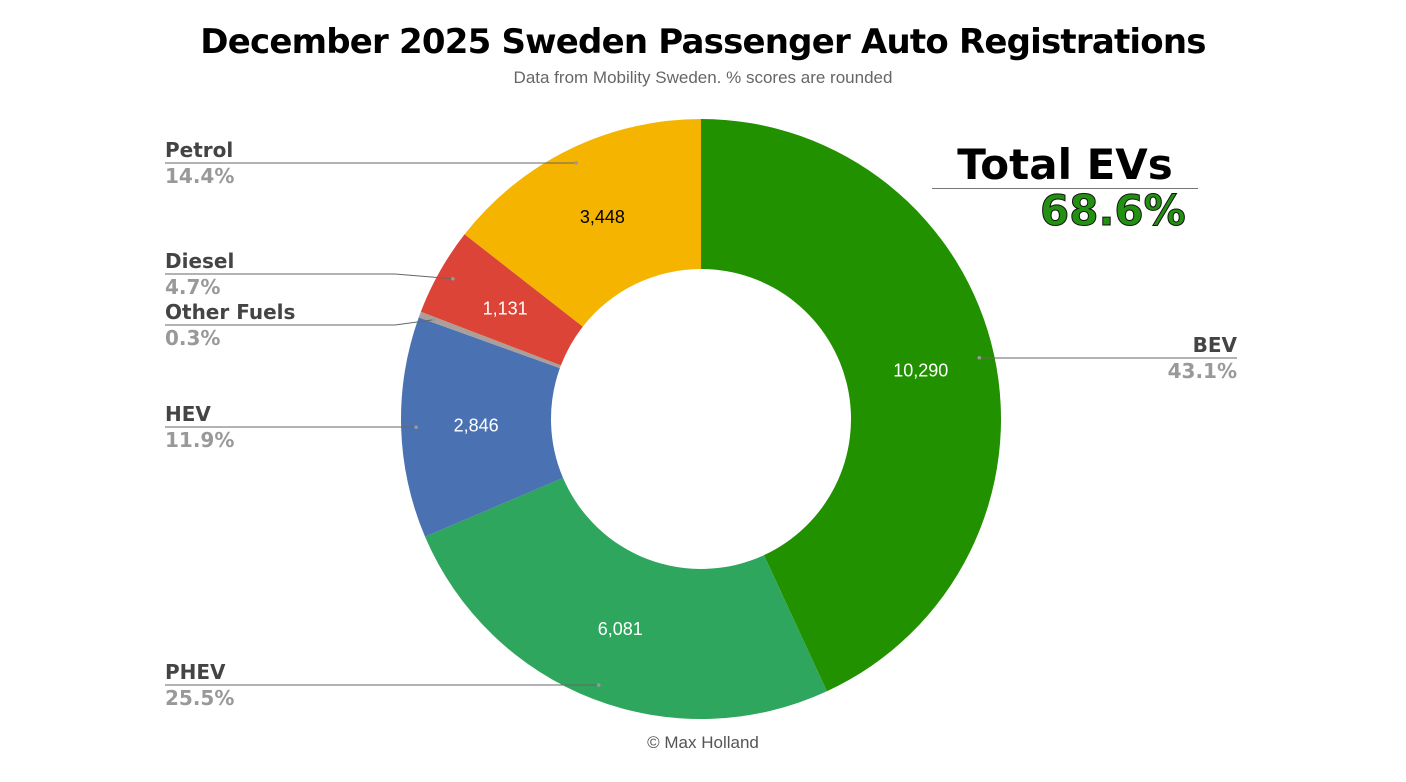 Image resolution: width=1406 pixels, height=782 pixels. What do you see at coordinates (505, 308) in the screenshot?
I see `value-label-diesel: 1,131` at bounding box center [505, 308].